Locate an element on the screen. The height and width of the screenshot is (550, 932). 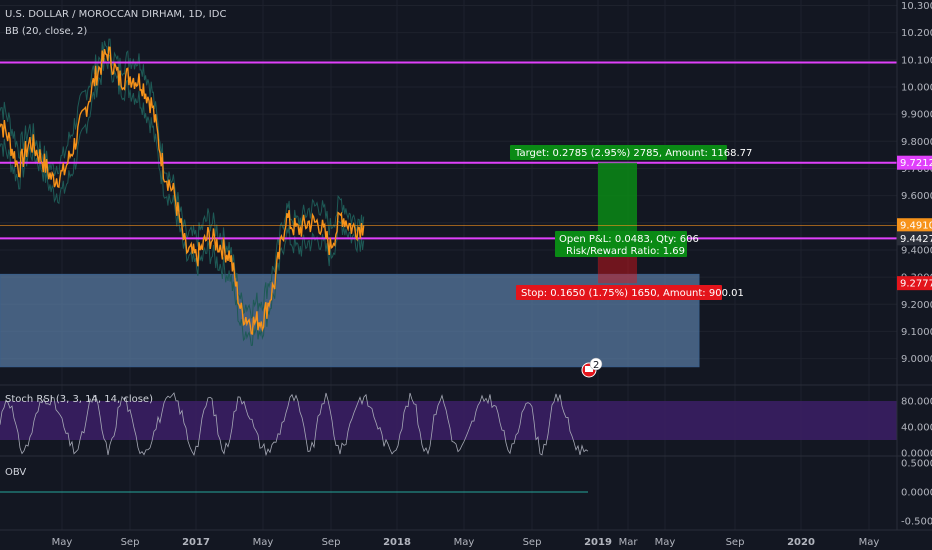
stoch-rsi-line is located at coordinates (294, 424).